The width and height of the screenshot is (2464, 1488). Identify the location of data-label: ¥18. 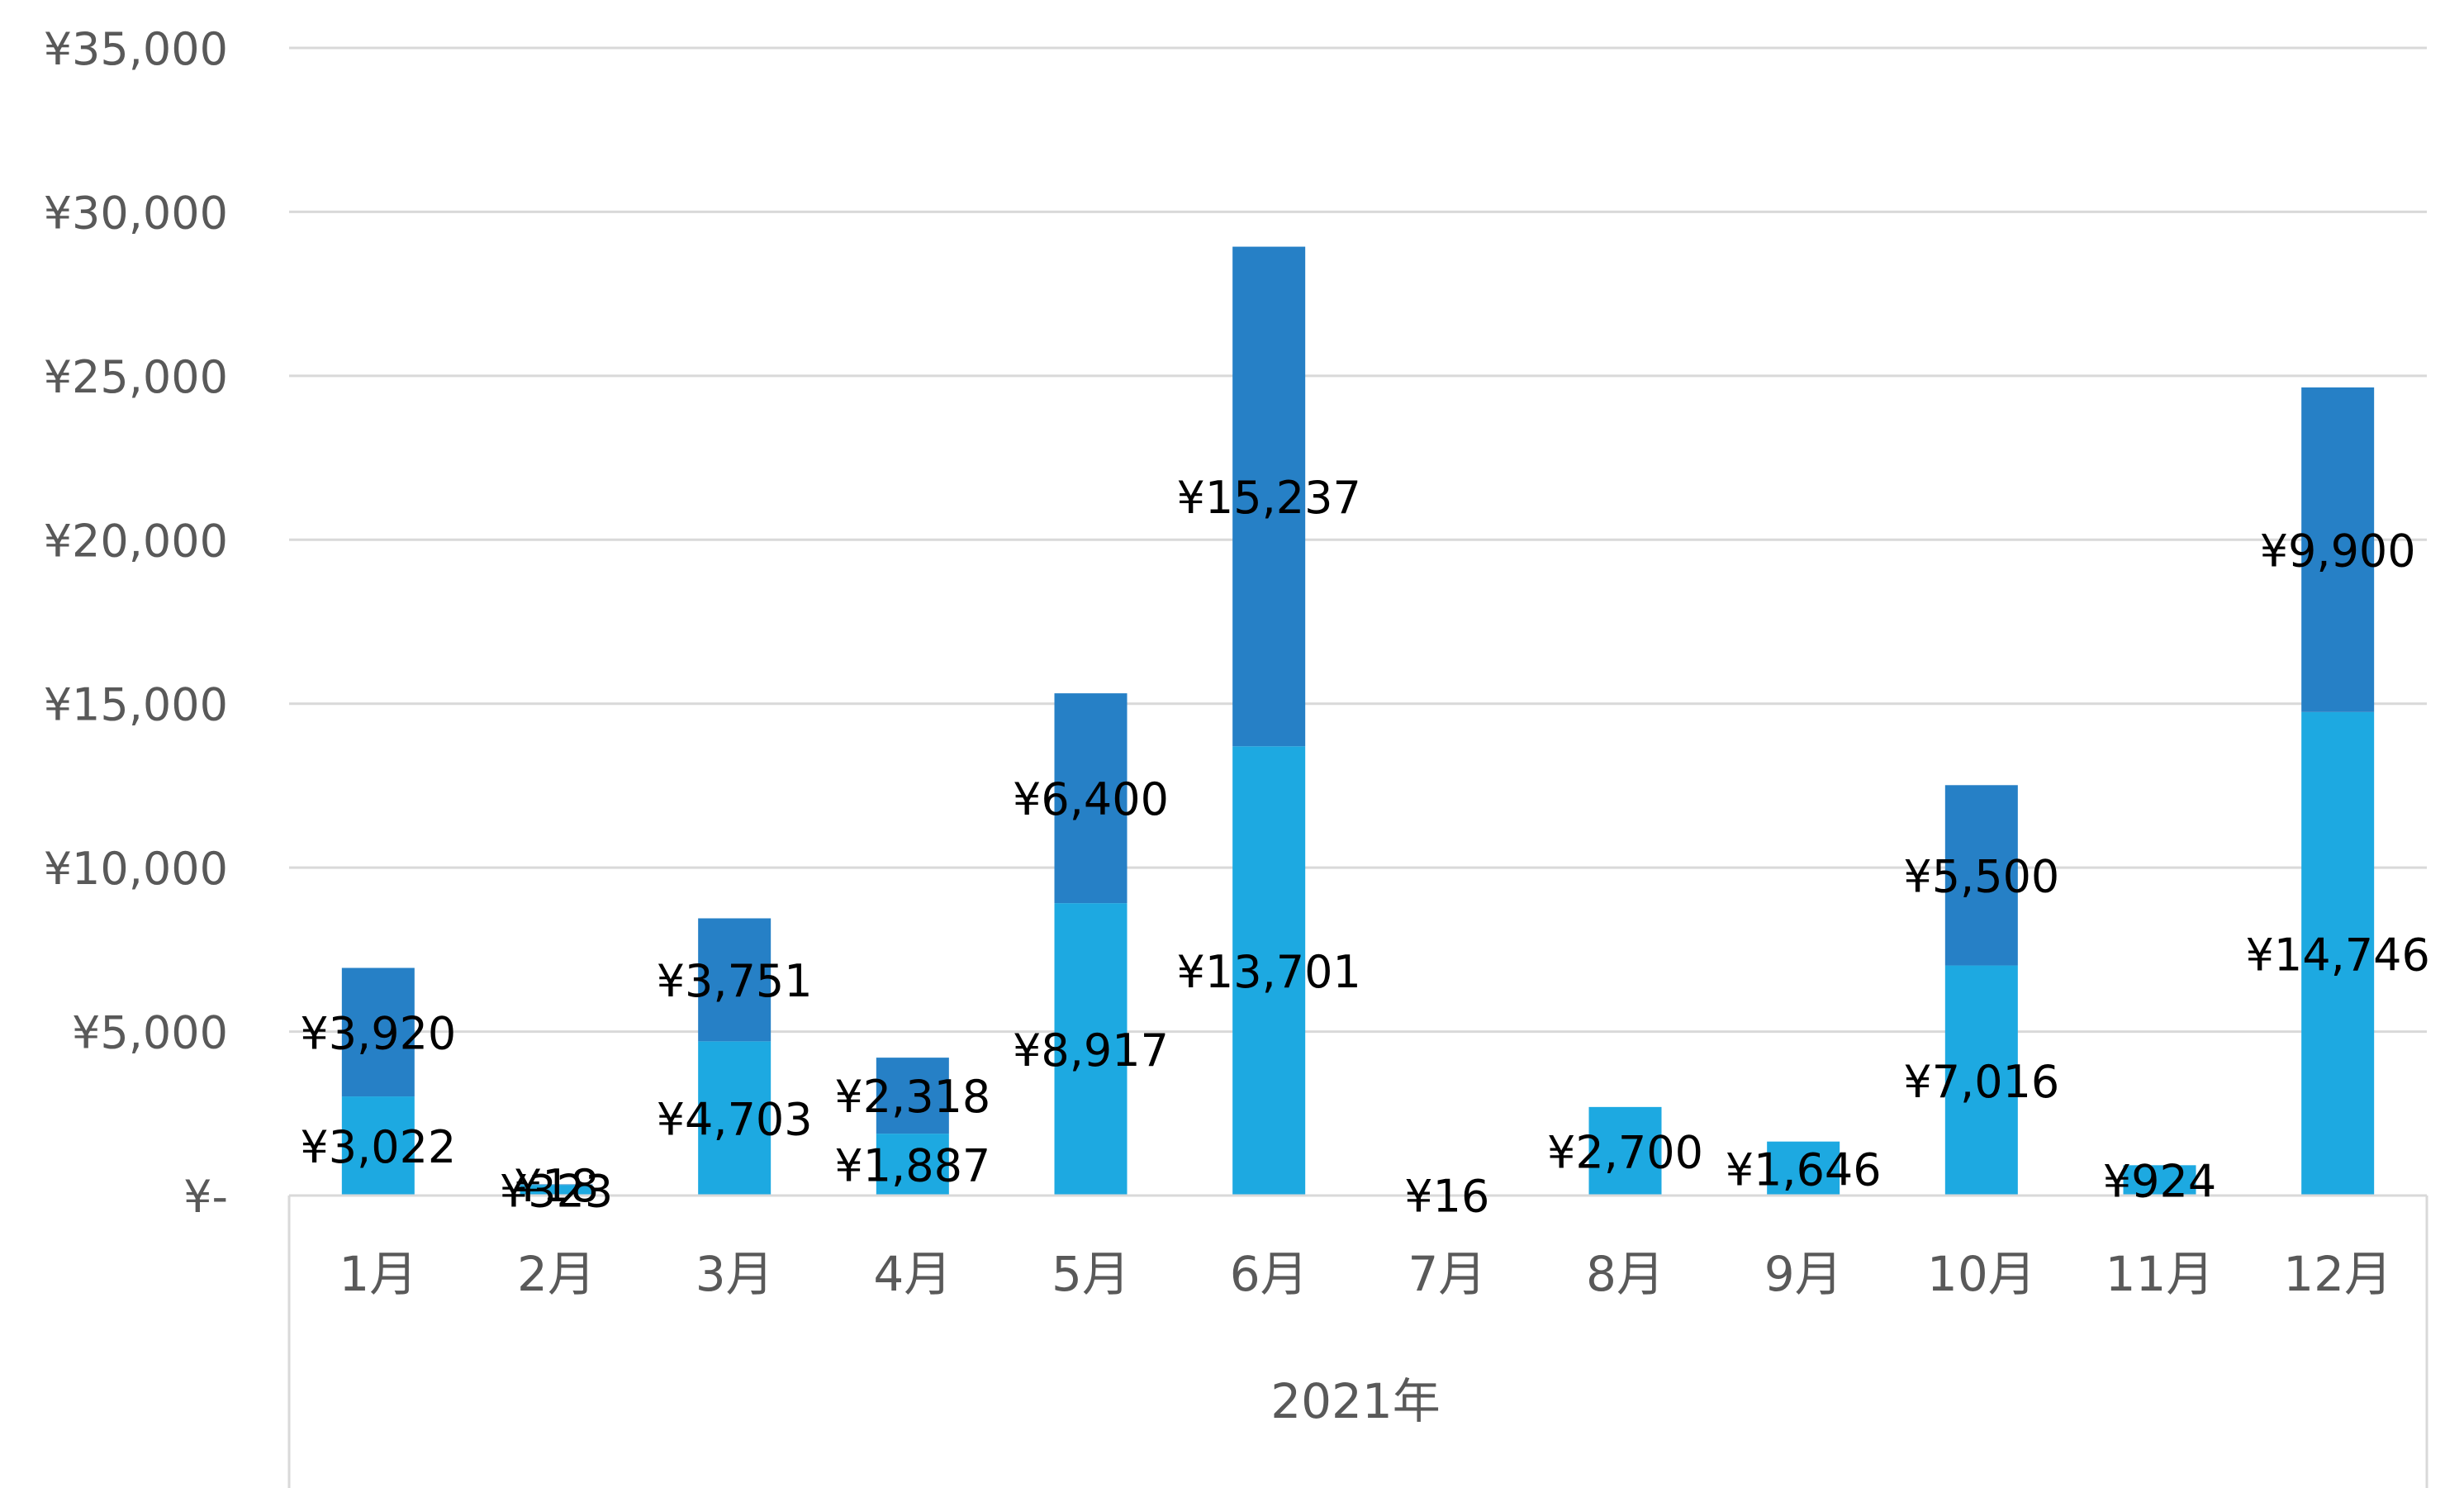
(556, 1186).